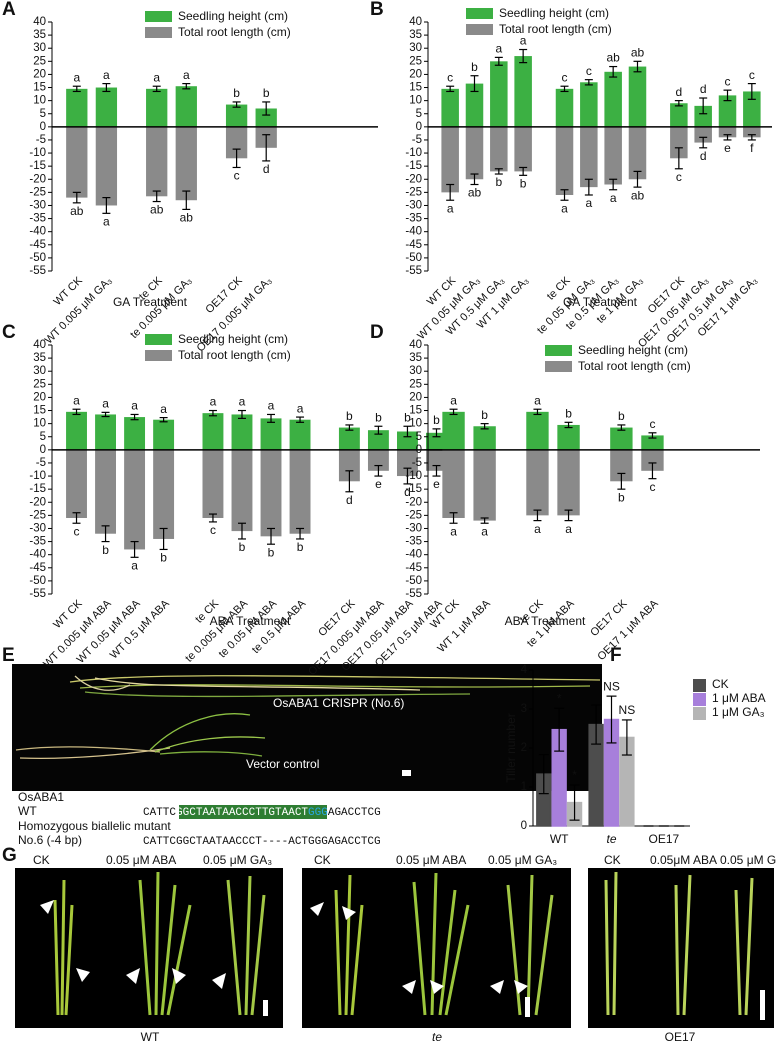 The image size is (776, 1044). What do you see at coordinates (37, 568) in the screenshot?
I see `y-tick-label: -45` at bounding box center [37, 568].